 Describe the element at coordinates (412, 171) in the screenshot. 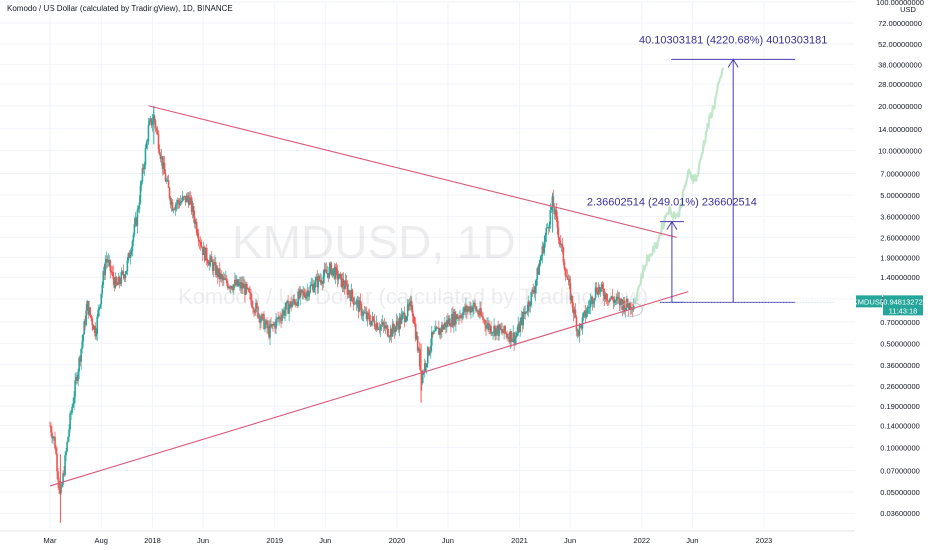

I see `trendline` at that location.